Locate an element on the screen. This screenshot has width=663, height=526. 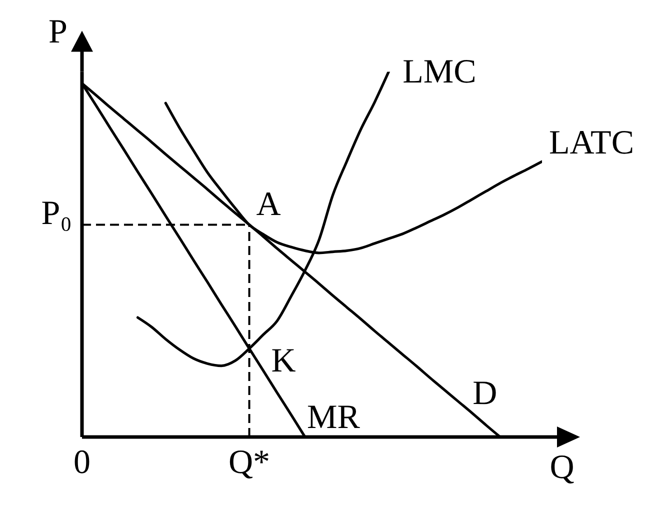
y-axis-title: P is located at coordinates (58, 32).